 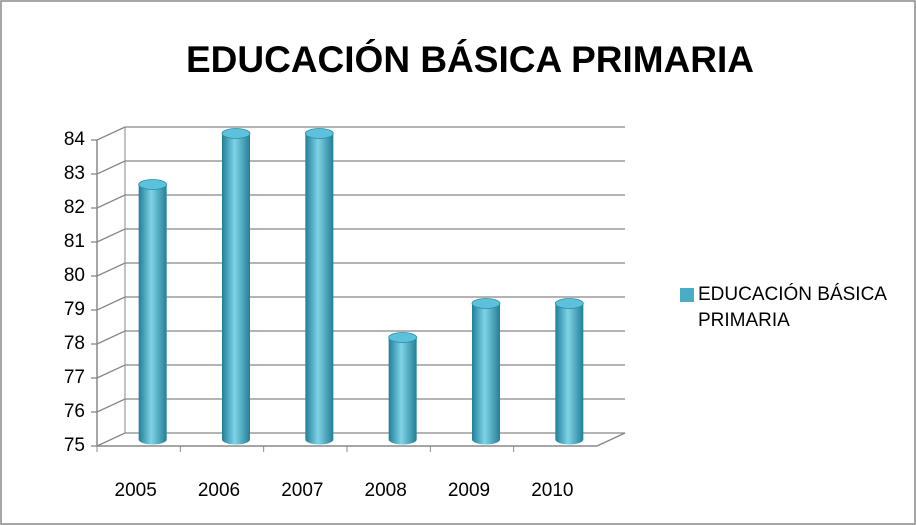 I want to click on y-tick-label: 79, so click(x=74, y=309).